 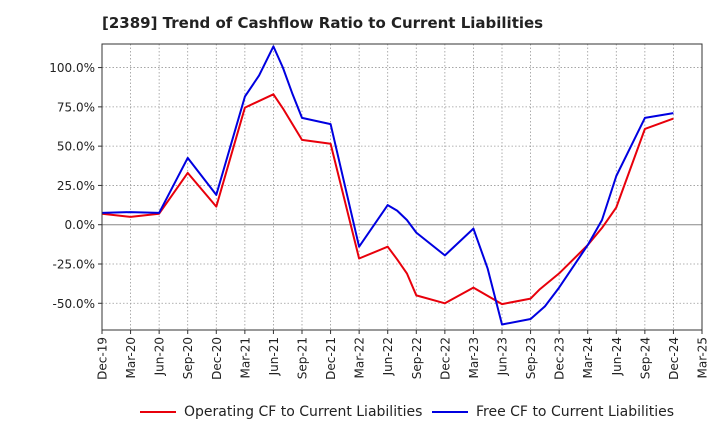 What do you see at coordinates (674, 358) in the screenshot?
I see `x-tick-label: Dec-24` at bounding box center [674, 358].